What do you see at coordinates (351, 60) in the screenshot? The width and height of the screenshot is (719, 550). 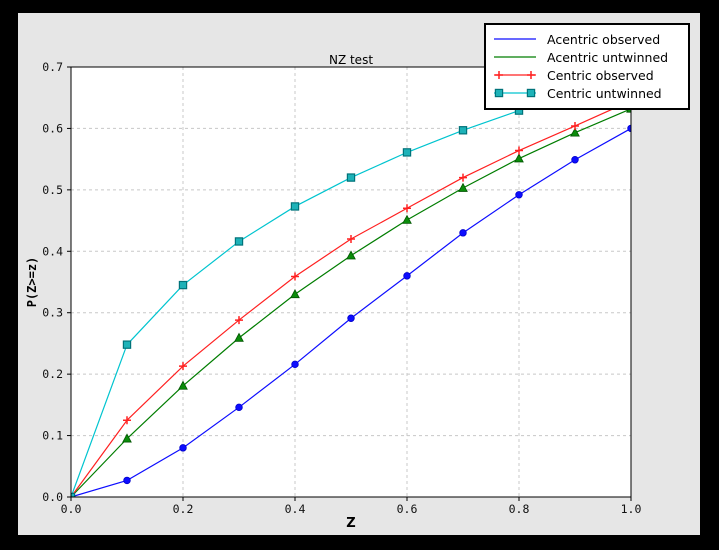 I see `chart-title: NZ test` at bounding box center [351, 60].